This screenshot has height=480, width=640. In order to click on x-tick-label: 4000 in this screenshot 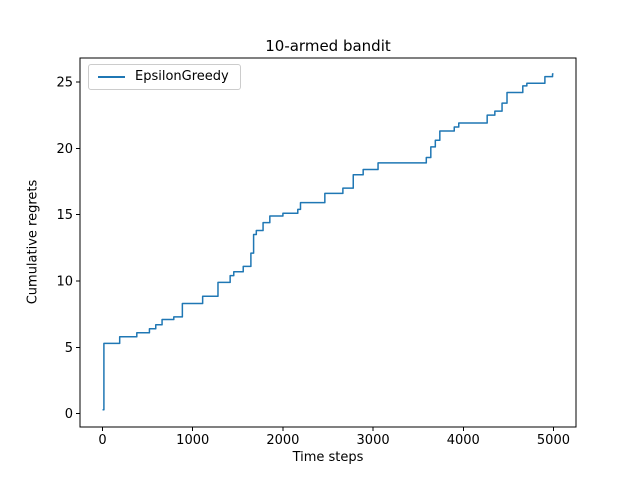, I will do `click(463, 440)`.